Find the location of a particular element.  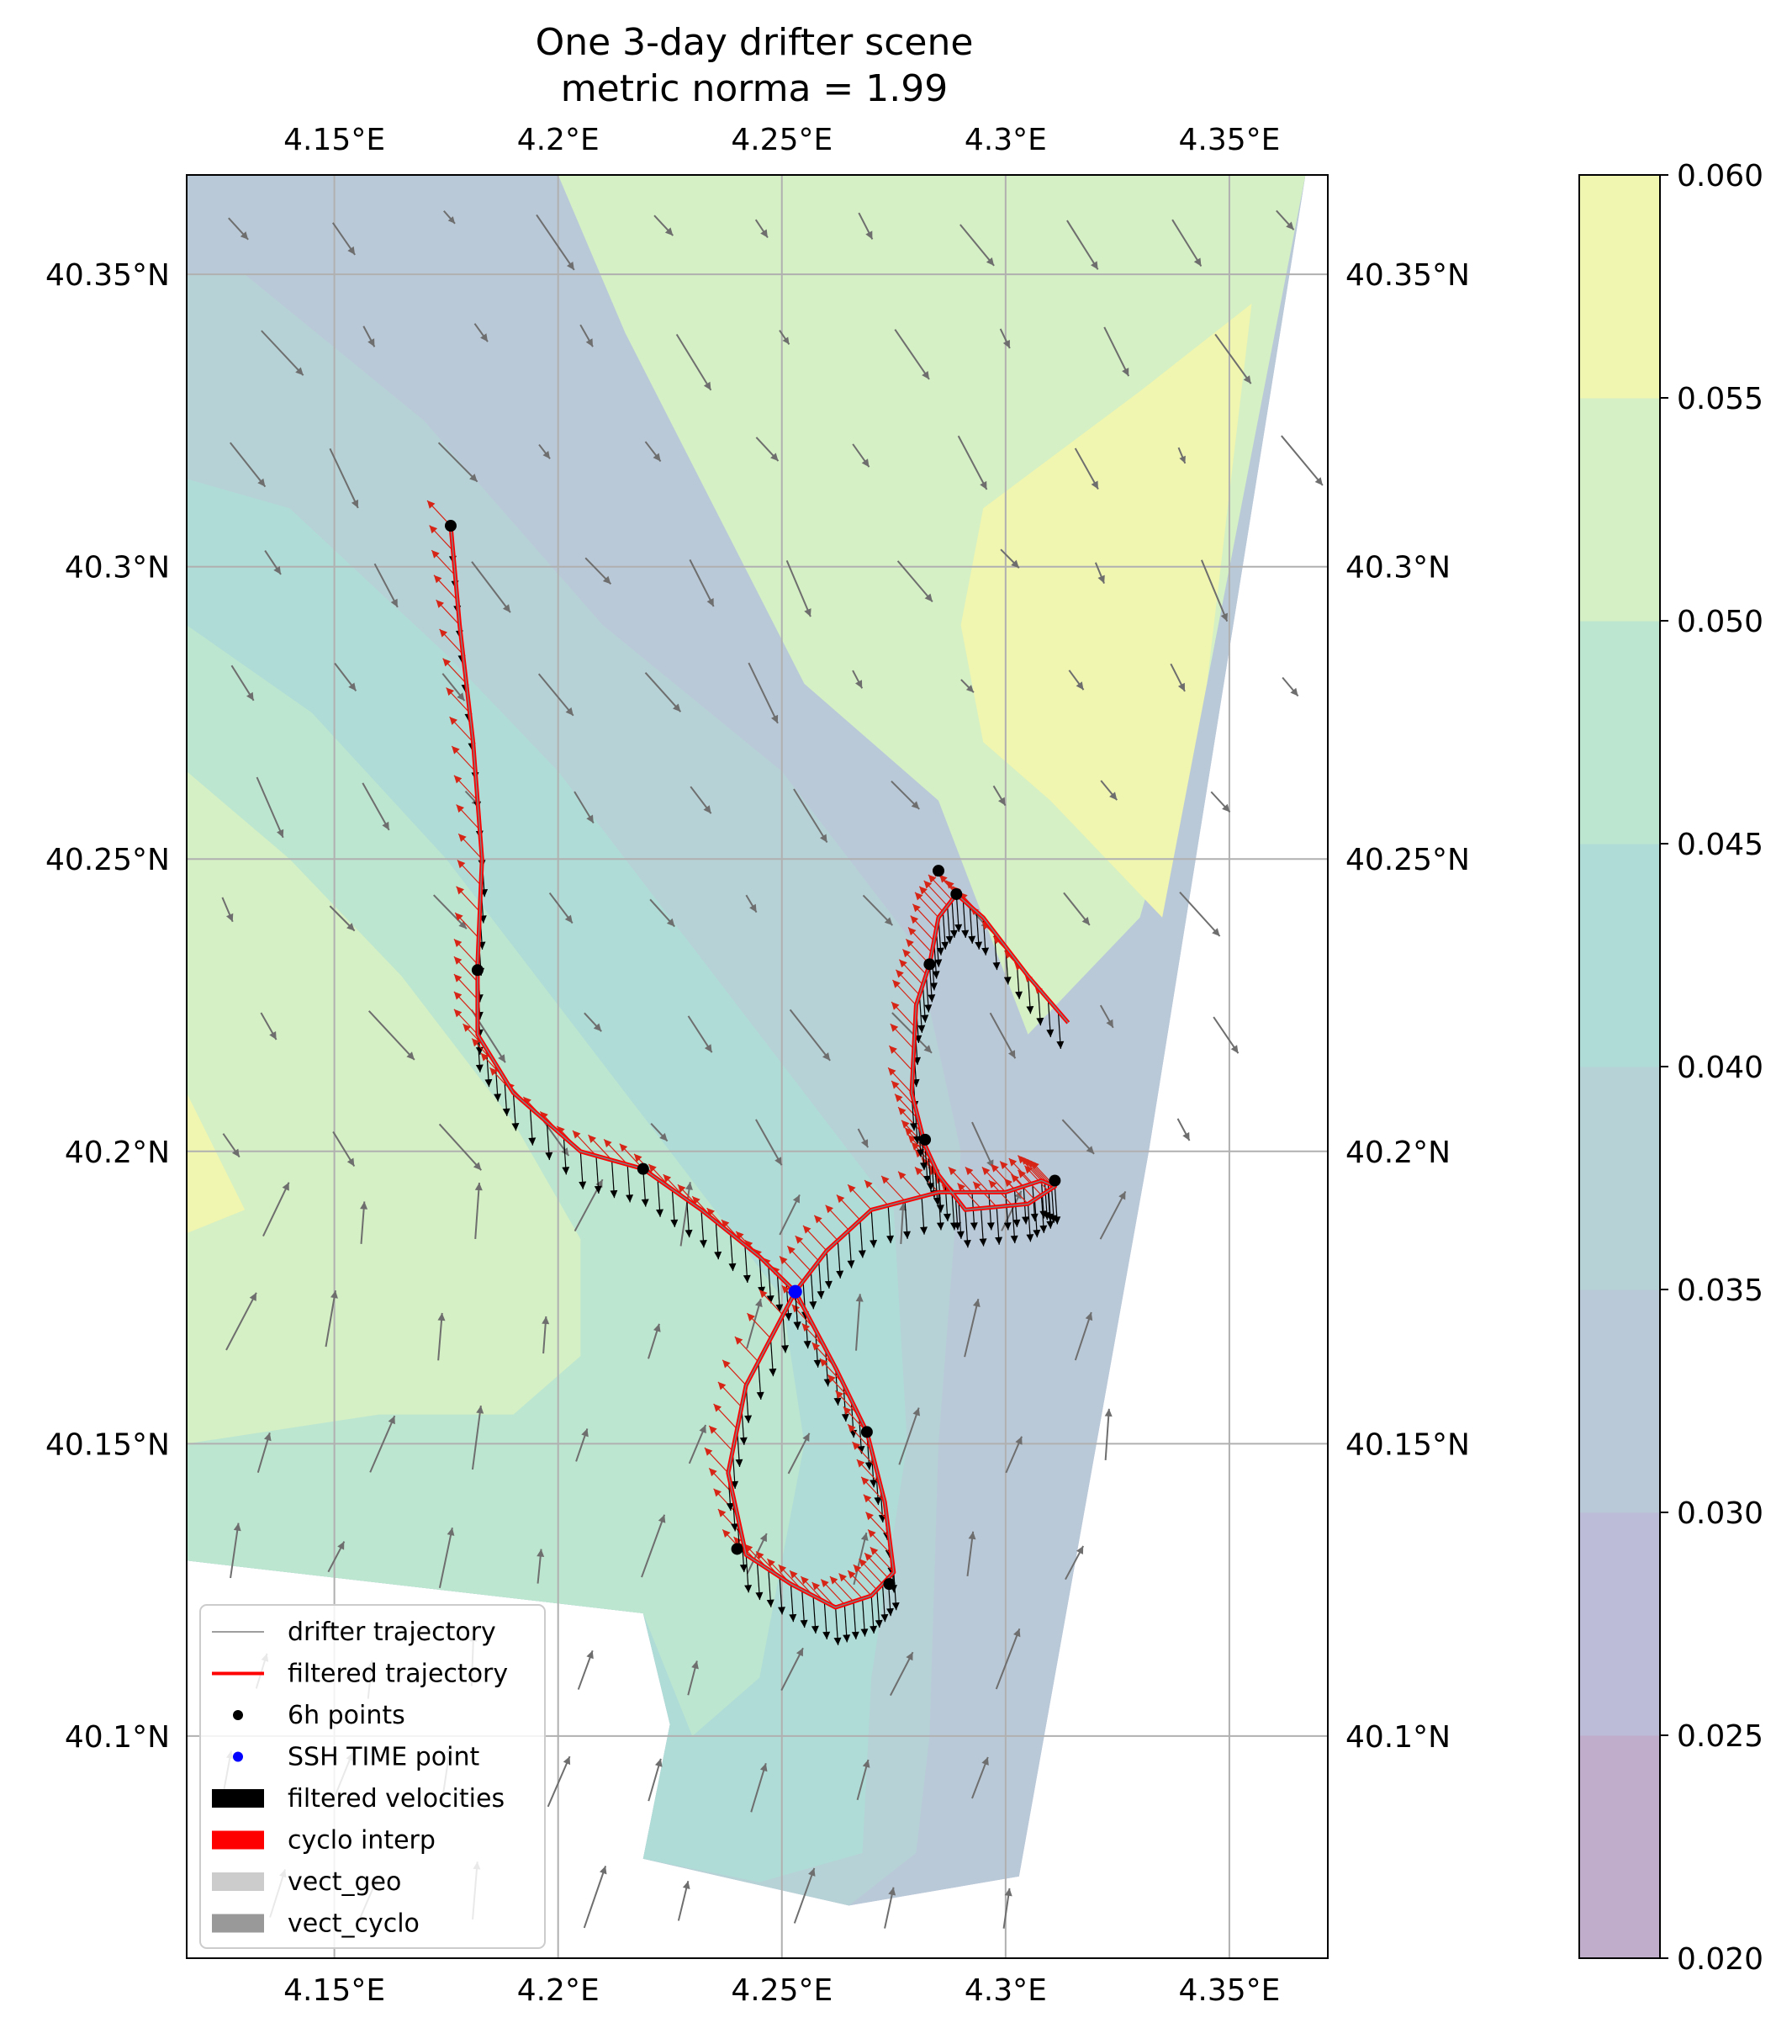

vector-arrow-108-head is located at coordinates (864, 1537).